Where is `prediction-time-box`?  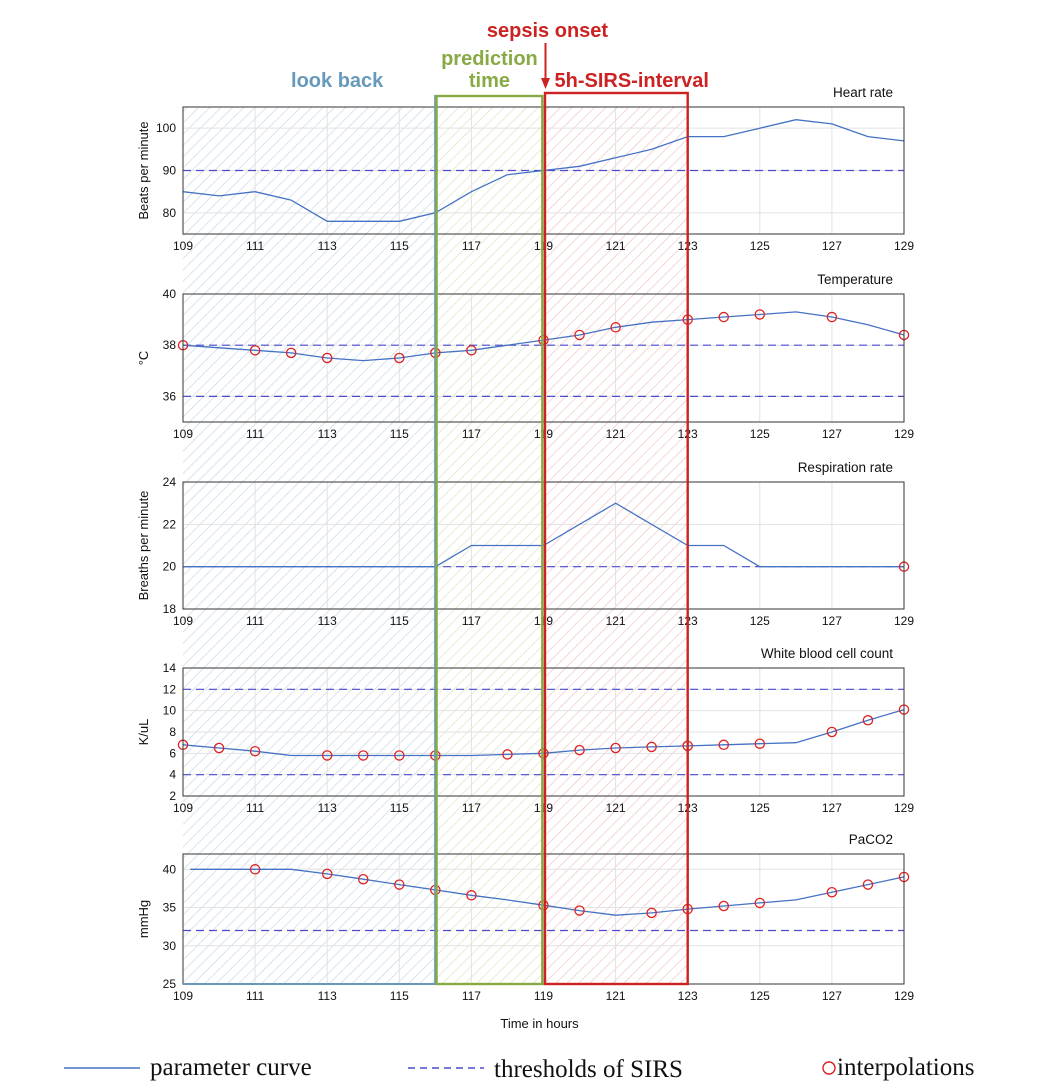
prediction-time-box is located at coordinates (489, 540).